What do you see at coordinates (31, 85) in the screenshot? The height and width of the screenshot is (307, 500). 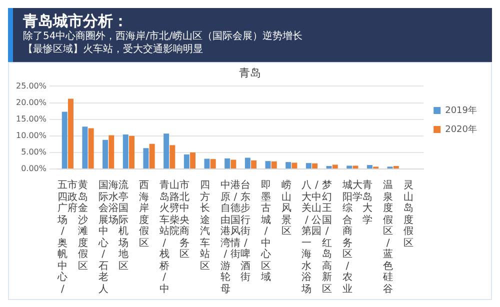 I see `y-tick-label: 25.00%` at bounding box center [31, 85].